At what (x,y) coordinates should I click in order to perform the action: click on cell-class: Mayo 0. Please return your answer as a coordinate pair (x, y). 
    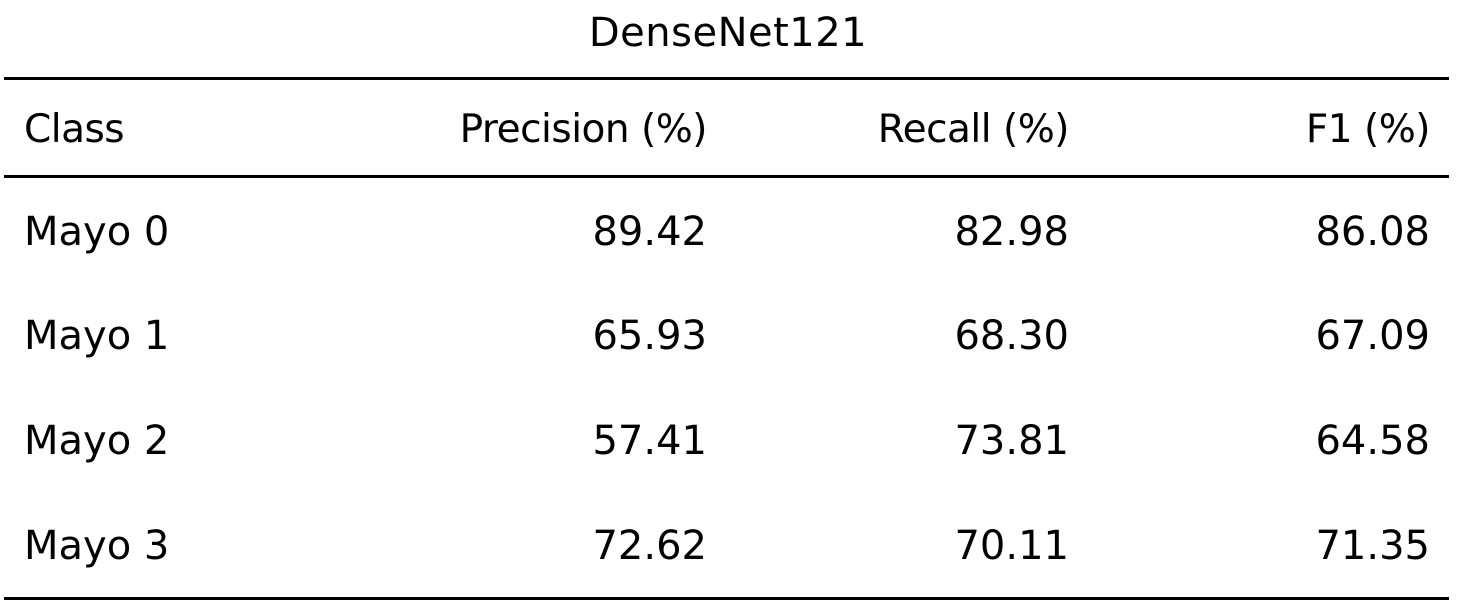
    Looking at the image, I should click on (97, 232).